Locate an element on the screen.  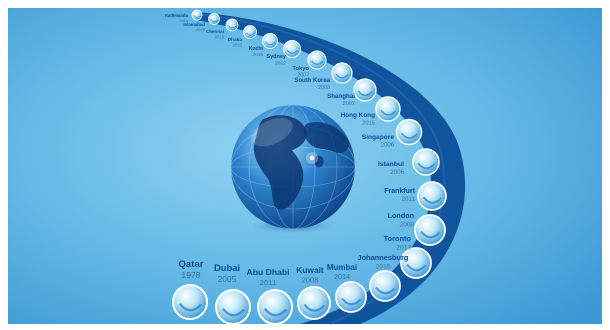
globe-icon is located at coordinates (293, 167).